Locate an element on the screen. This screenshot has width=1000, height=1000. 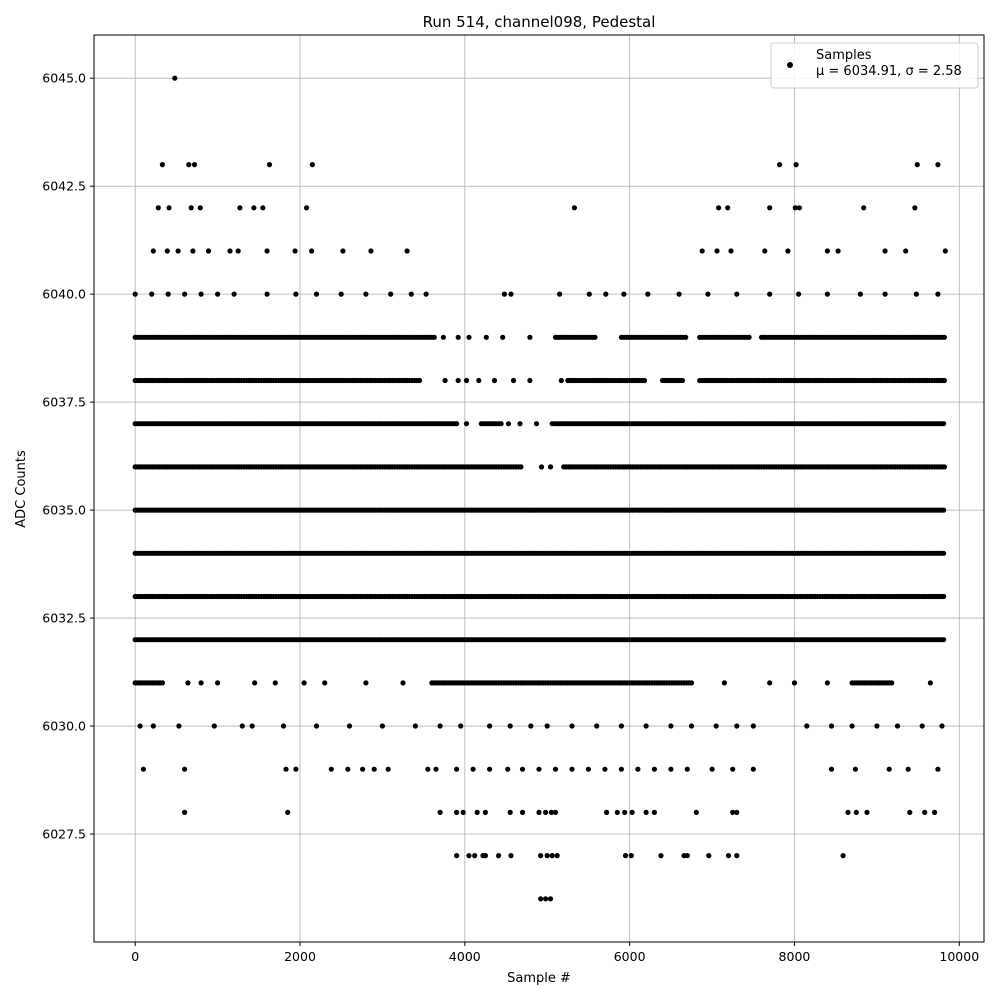
x-tick-label: 4000 is located at coordinates (465, 956).